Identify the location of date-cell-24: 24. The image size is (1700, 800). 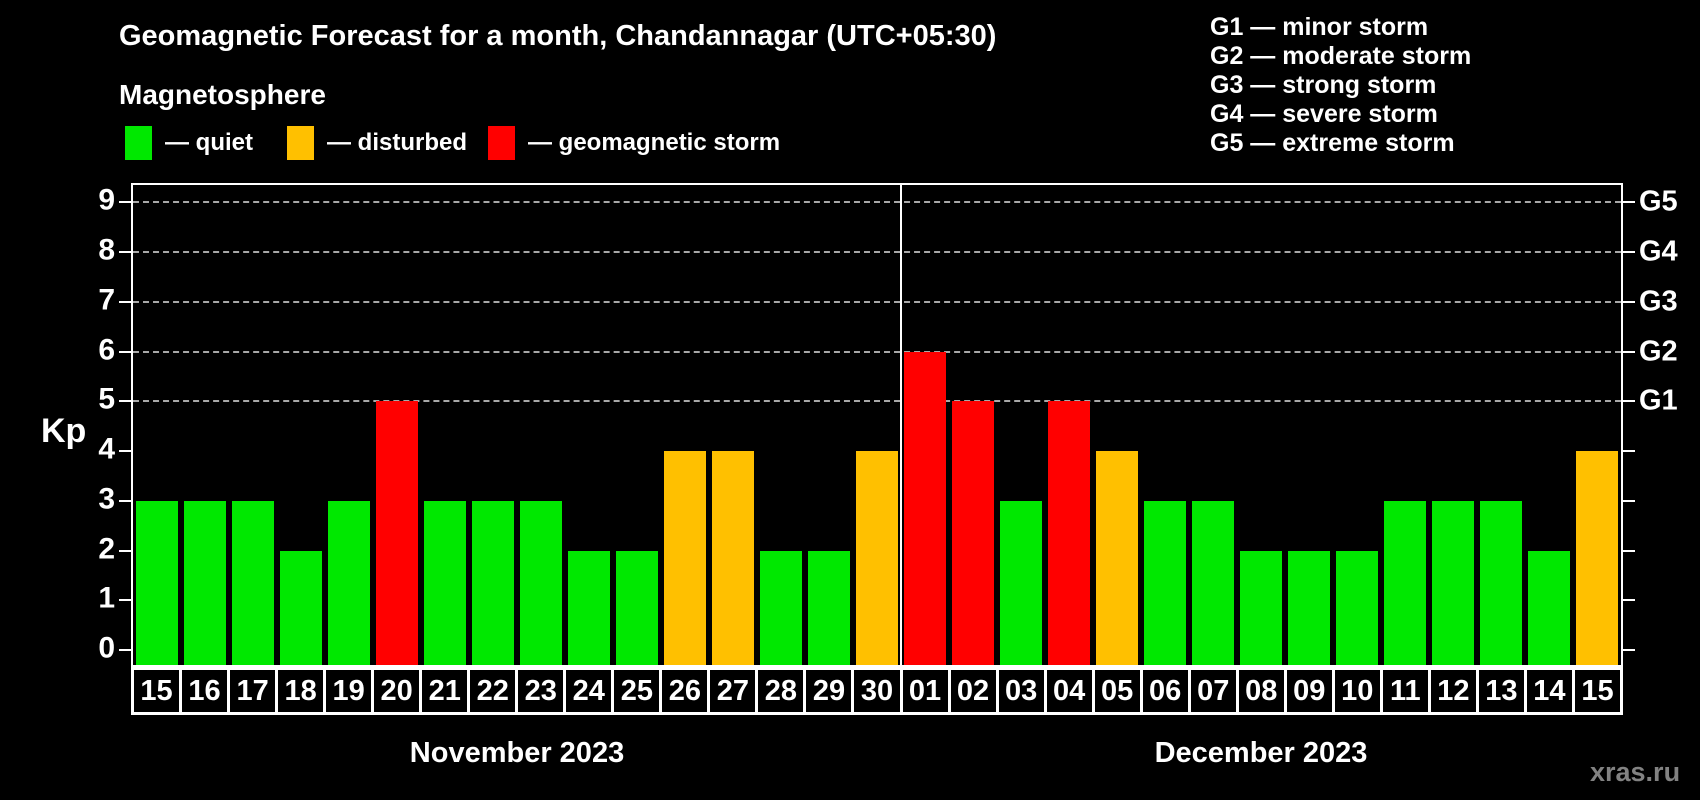
(589, 691).